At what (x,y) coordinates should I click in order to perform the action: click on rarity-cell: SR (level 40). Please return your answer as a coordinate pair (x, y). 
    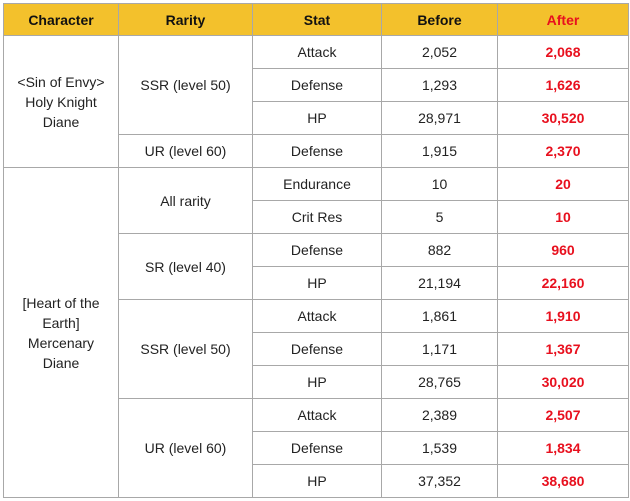
    Looking at the image, I should click on (185, 266).